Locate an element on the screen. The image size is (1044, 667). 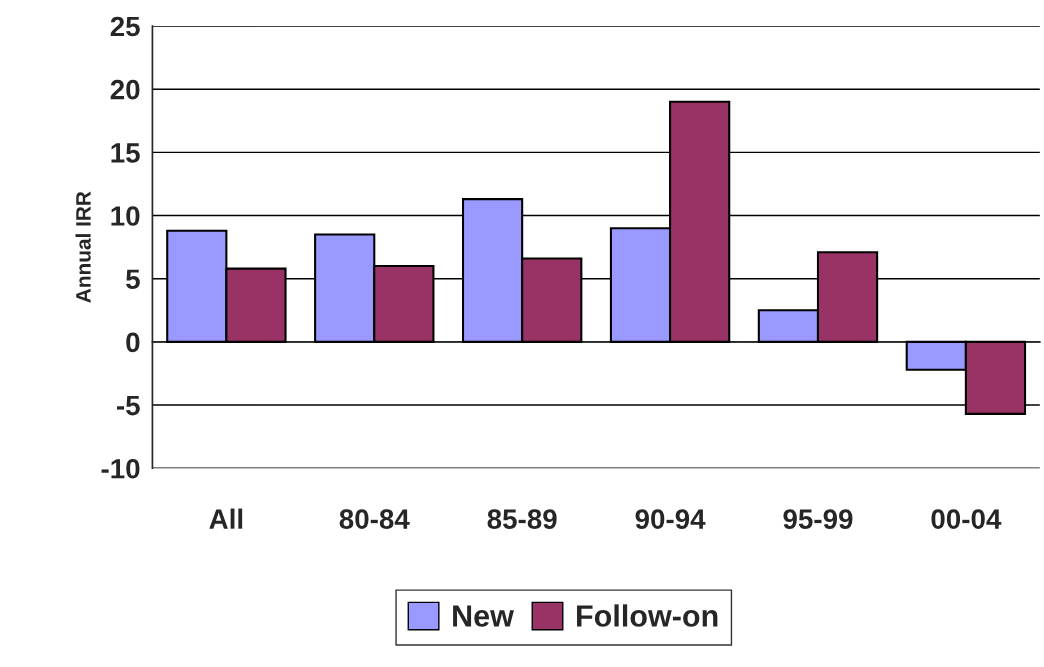
y-tick-label: 5 is located at coordinates (133, 279).